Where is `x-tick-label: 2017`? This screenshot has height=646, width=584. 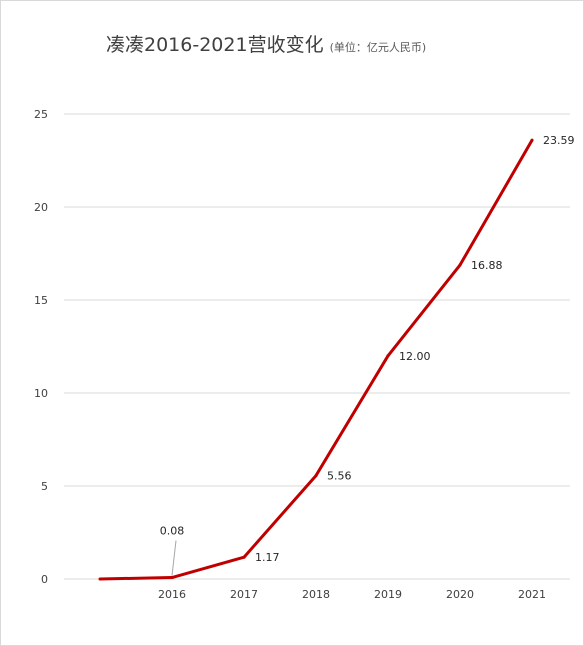
x-tick-label: 2017 is located at coordinates (244, 594).